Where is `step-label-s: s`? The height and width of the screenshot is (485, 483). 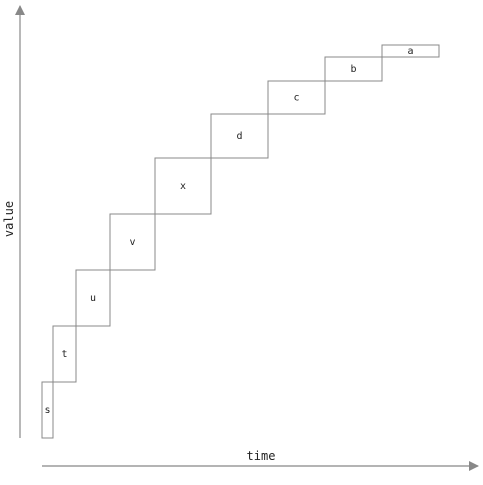
step-label-s: s is located at coordinates (47, 410).